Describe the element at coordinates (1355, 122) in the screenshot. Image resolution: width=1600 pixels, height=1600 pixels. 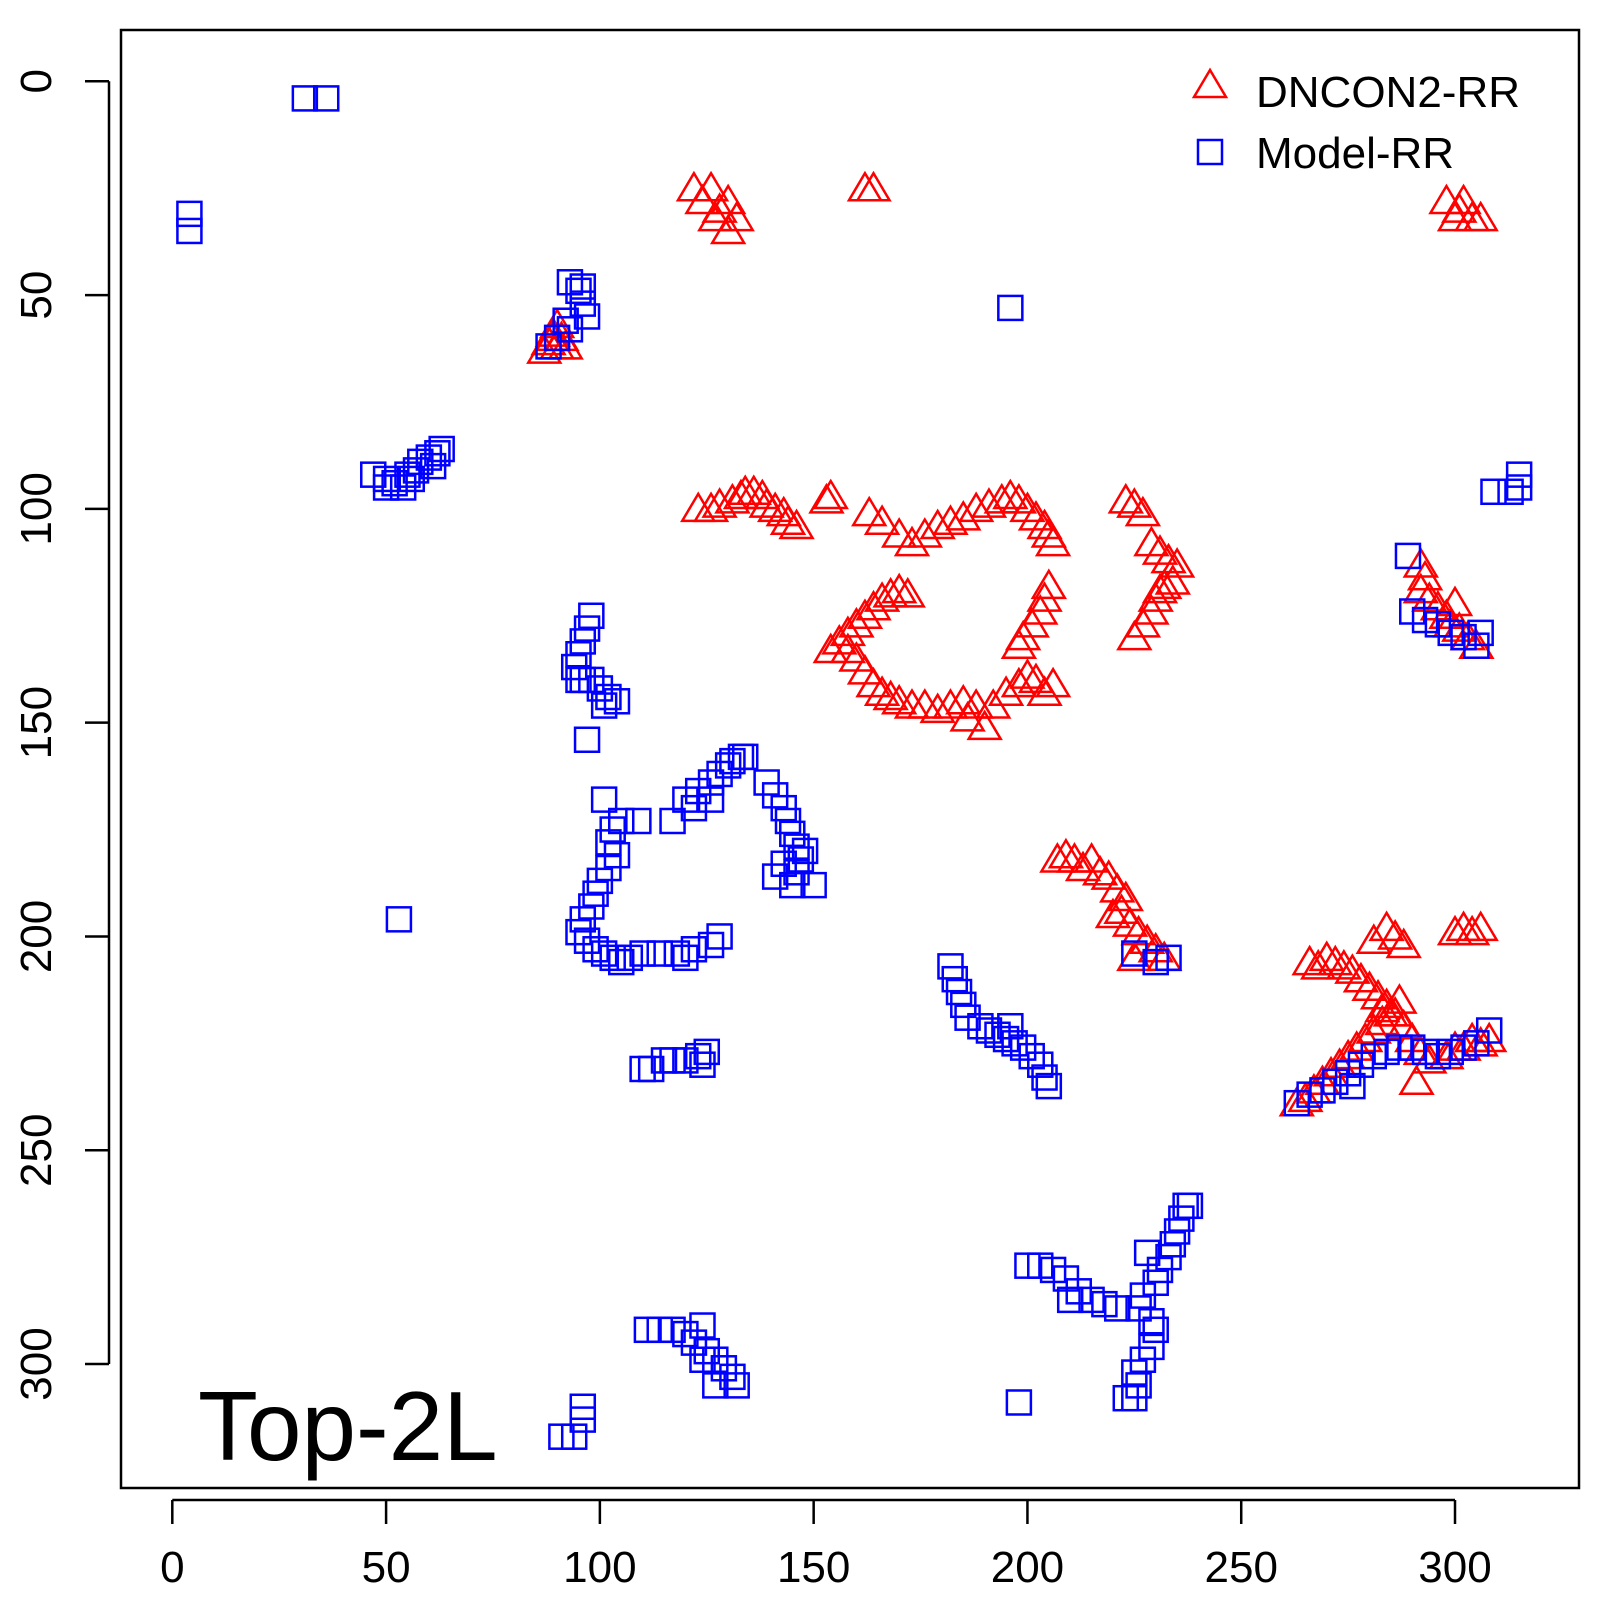
I see `legend: DNCON2-RR Model-RR` at that location.